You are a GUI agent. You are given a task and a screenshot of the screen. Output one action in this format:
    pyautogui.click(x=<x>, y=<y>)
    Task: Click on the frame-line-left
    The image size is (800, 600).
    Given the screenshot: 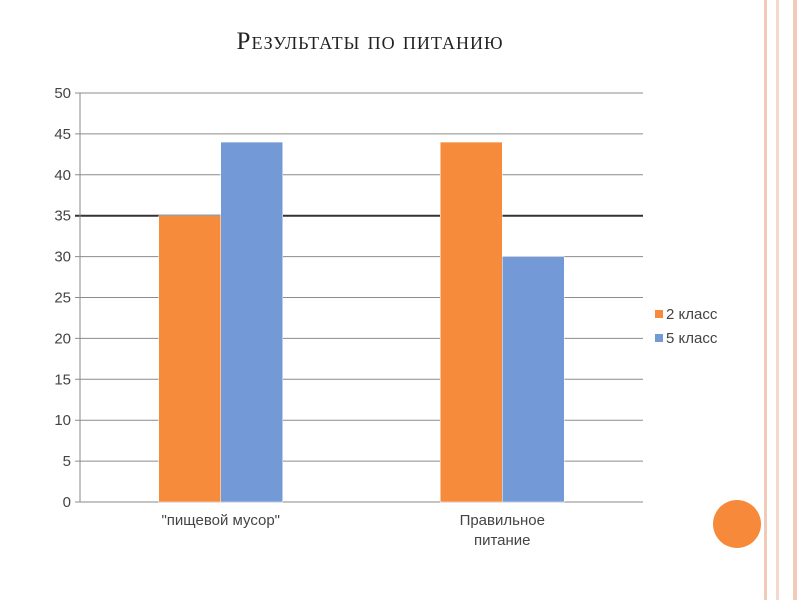 What is the action you would take?
    pyautogui.click(x=765, y=300)
    